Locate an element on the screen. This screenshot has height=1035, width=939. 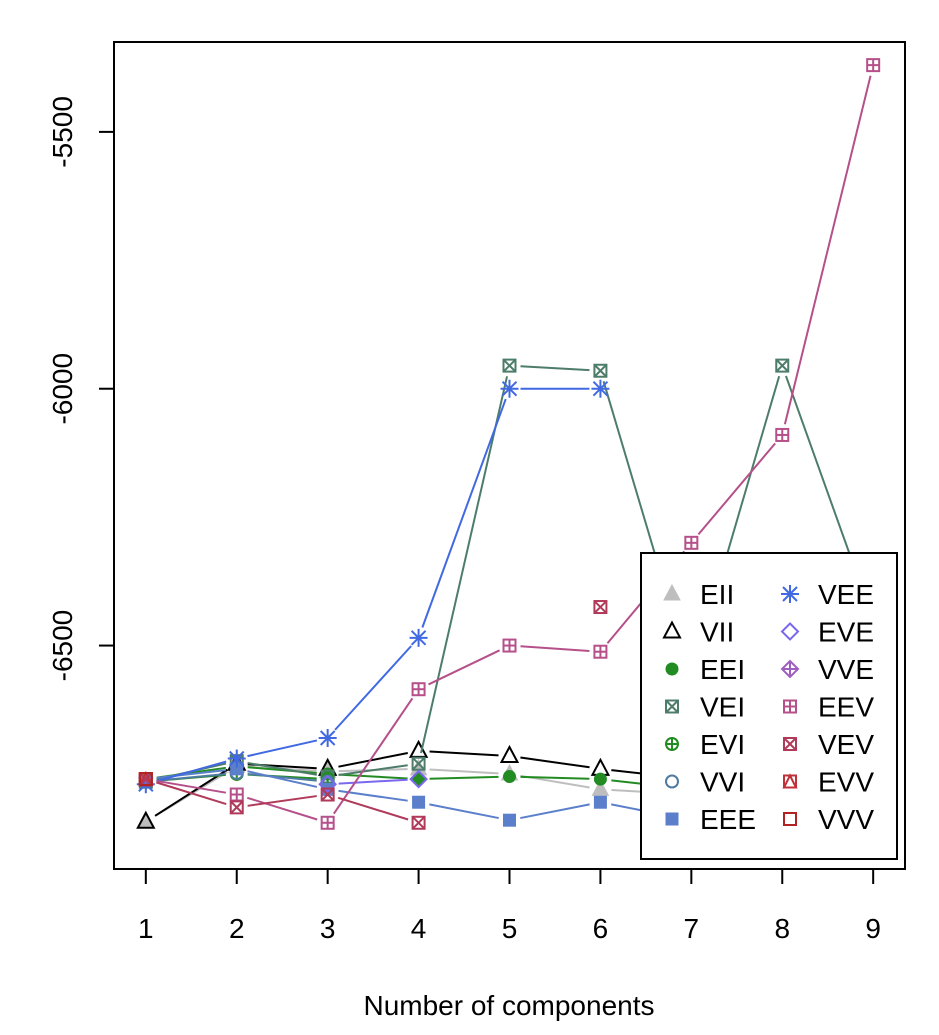
legend-label-eve: EVE is located at coordinates (846, 632).